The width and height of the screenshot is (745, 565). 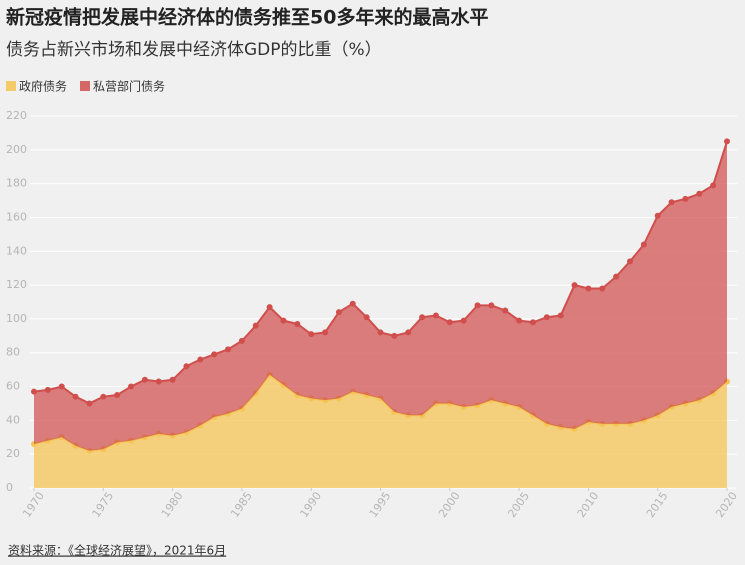 What do you see at coordinates (16, 284) in the screenshot?
I see `y-tick-label: 120` at bounding box center [16, 284].